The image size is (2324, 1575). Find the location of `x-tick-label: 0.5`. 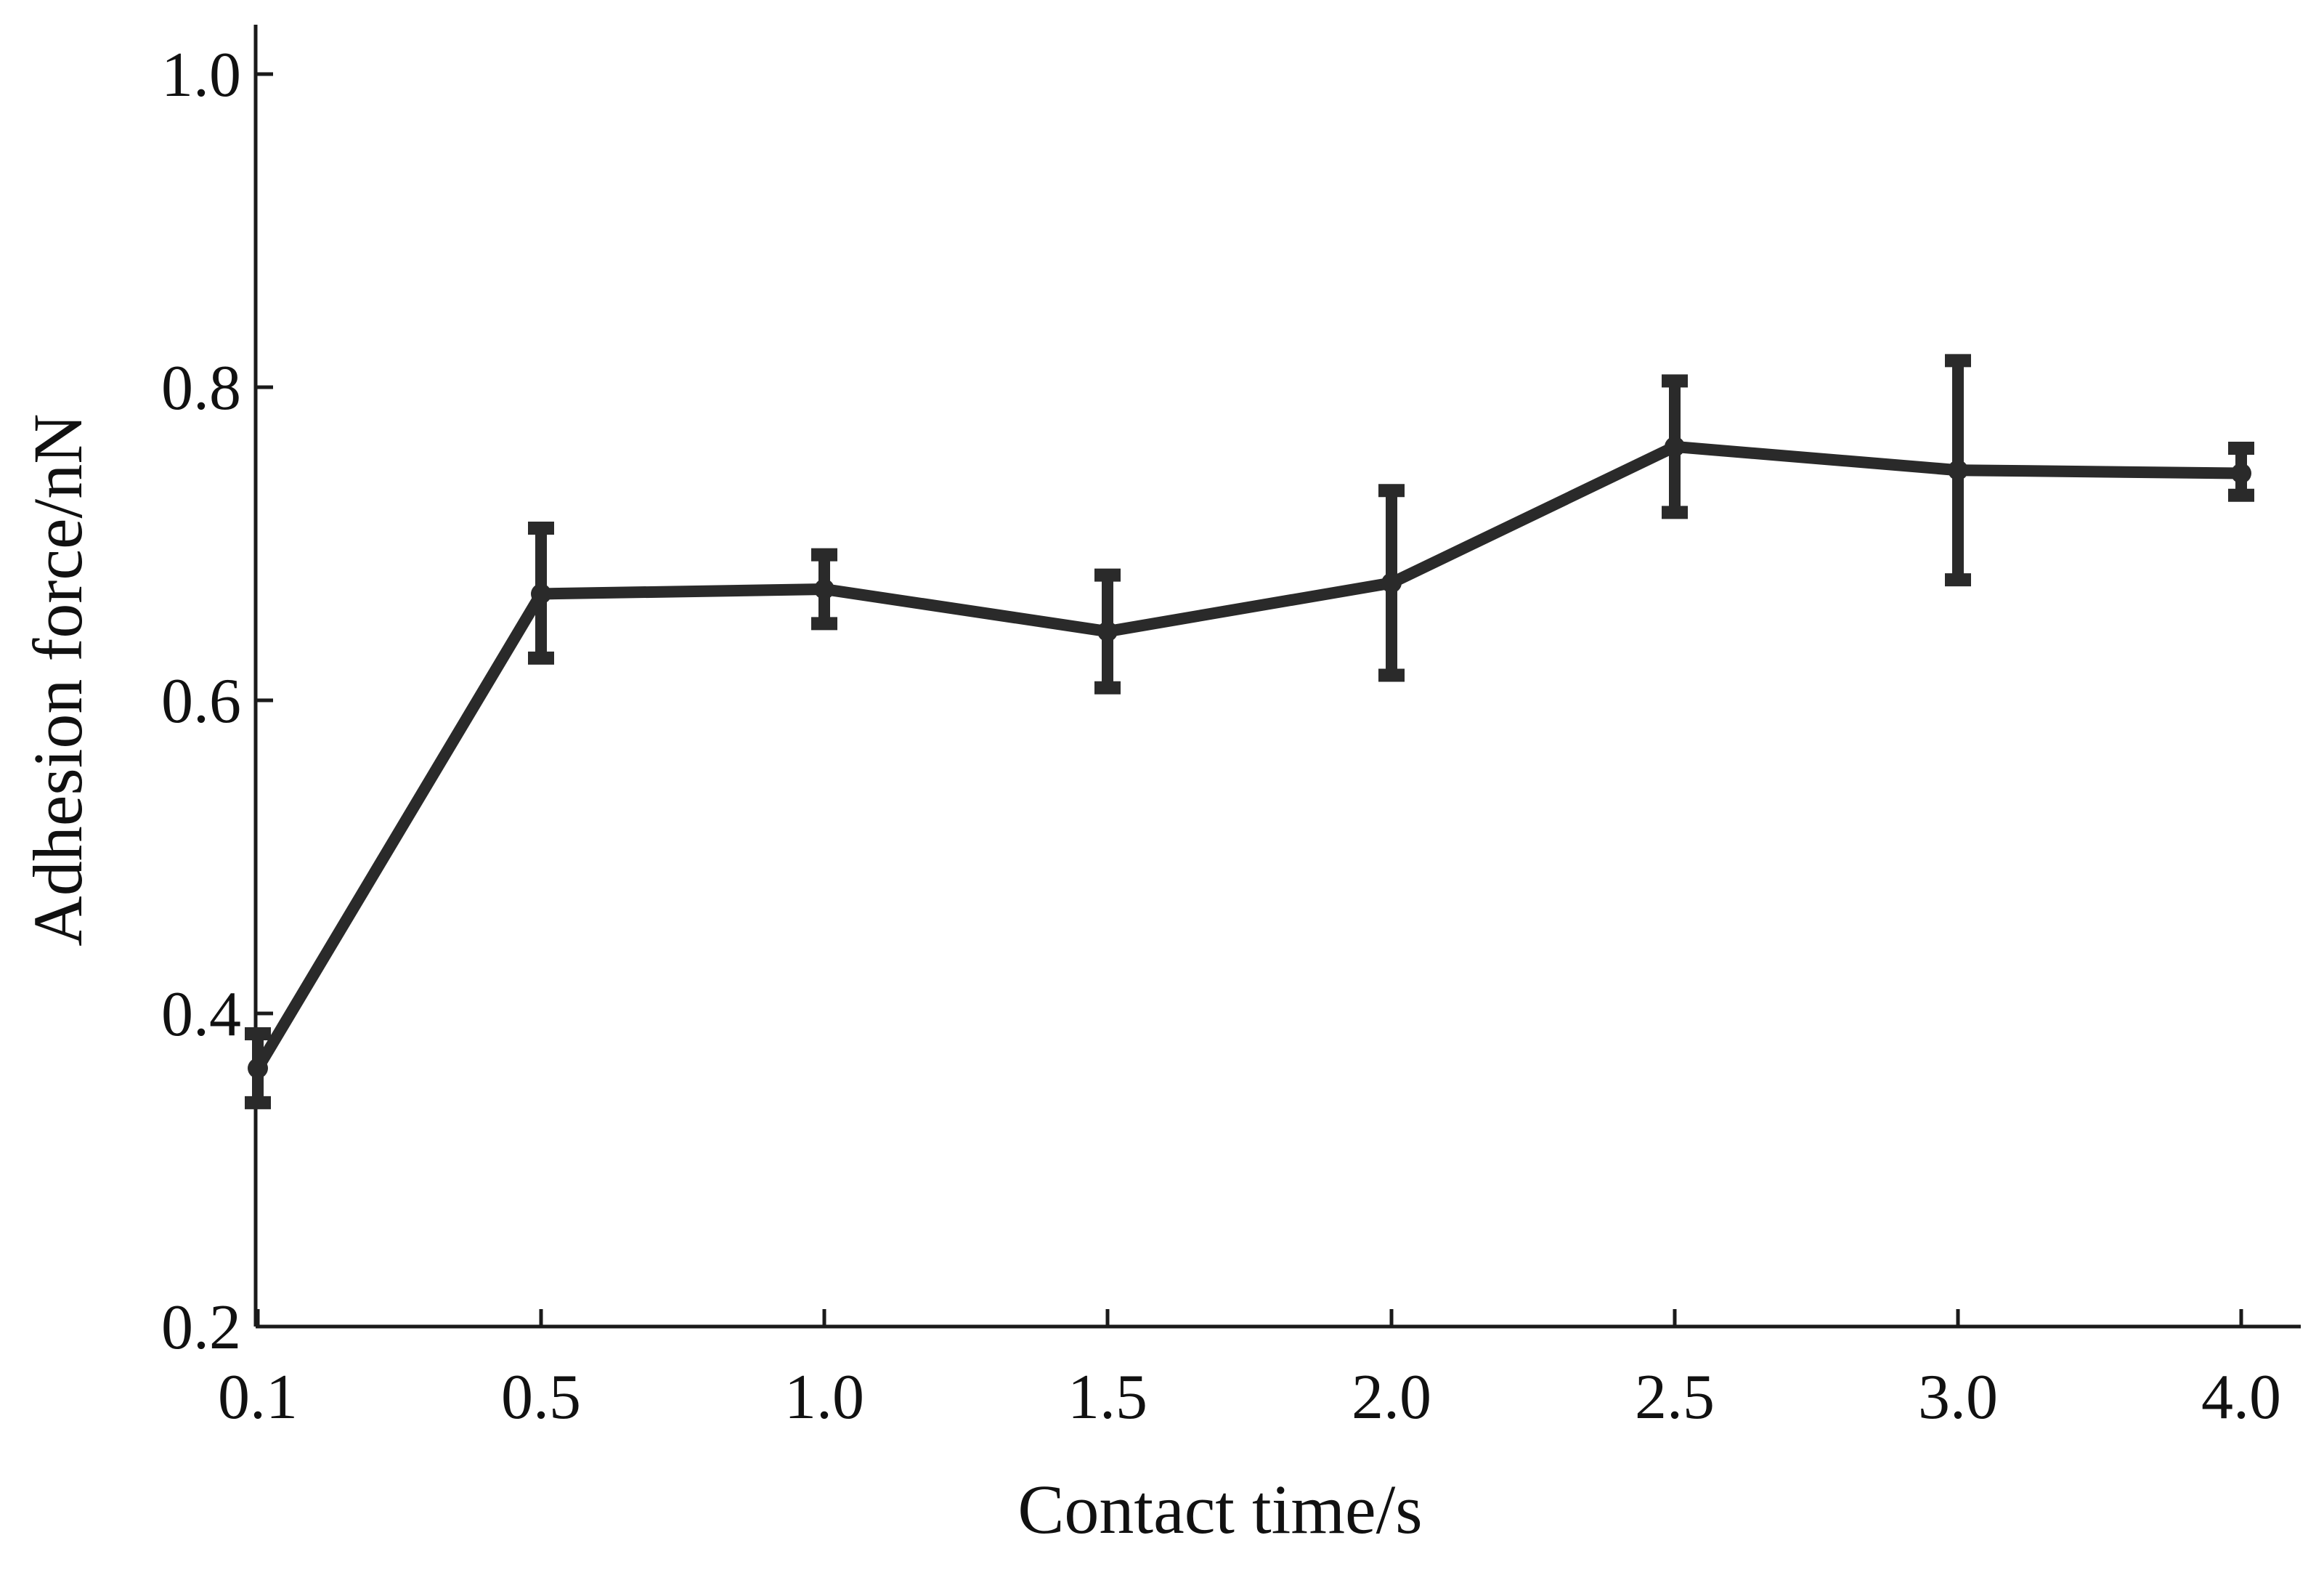

x-tick-label: 0.5 is located at coordinates (541, 1397).